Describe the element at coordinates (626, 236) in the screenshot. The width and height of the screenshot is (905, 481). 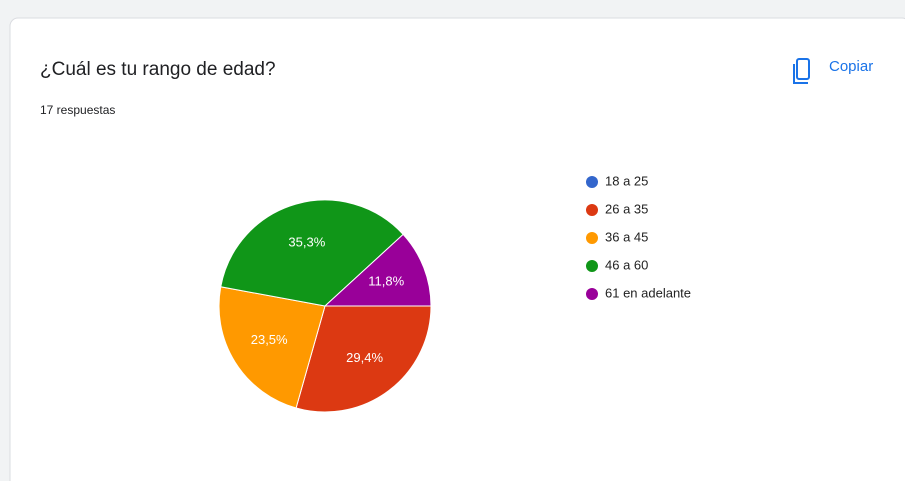
I see `legend-label: 36 a 45` at that location.